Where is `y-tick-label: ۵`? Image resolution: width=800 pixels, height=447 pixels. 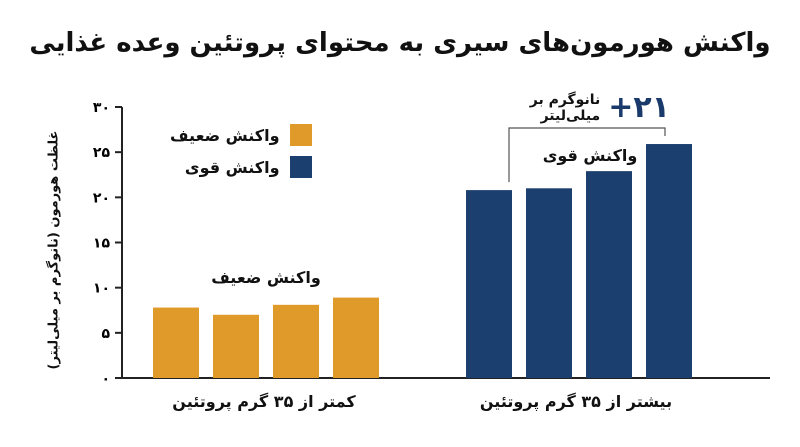
y-tick-label: ۵ is located at coordinates (105, 334).